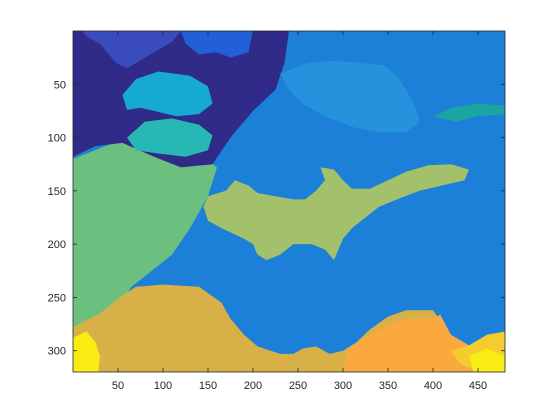  I want to click on x-tick-label: 200, so click(253, 386).